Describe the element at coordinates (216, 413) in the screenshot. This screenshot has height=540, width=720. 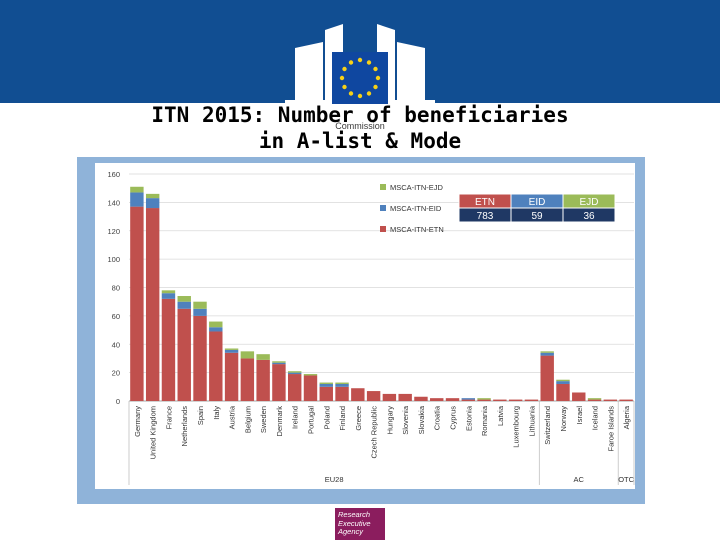
I see `x-tick-label: Italy` at that location.